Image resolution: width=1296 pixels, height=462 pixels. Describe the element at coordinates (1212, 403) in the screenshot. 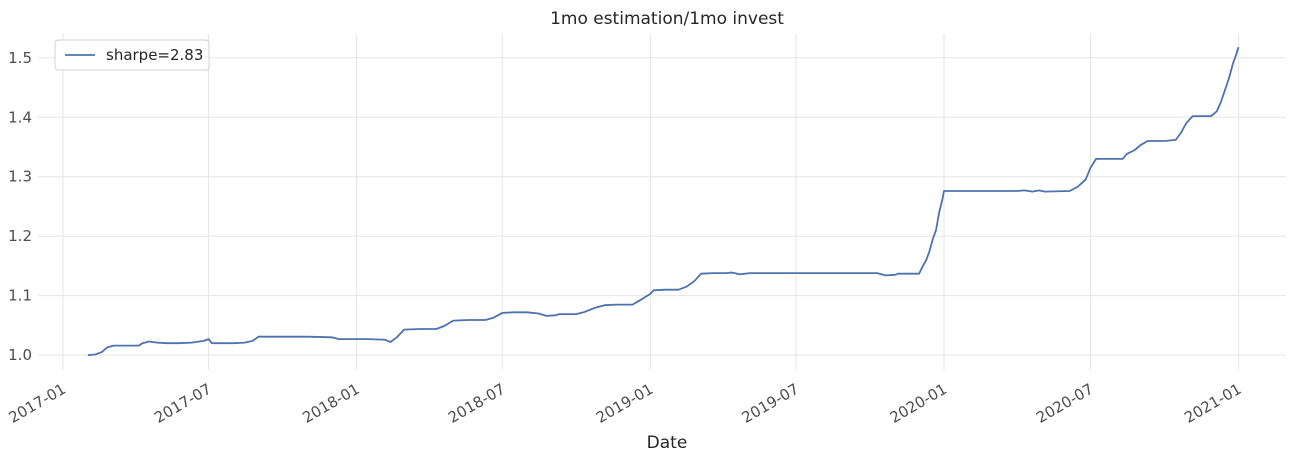

I see `x-tick-label: 2021-01` at that location.